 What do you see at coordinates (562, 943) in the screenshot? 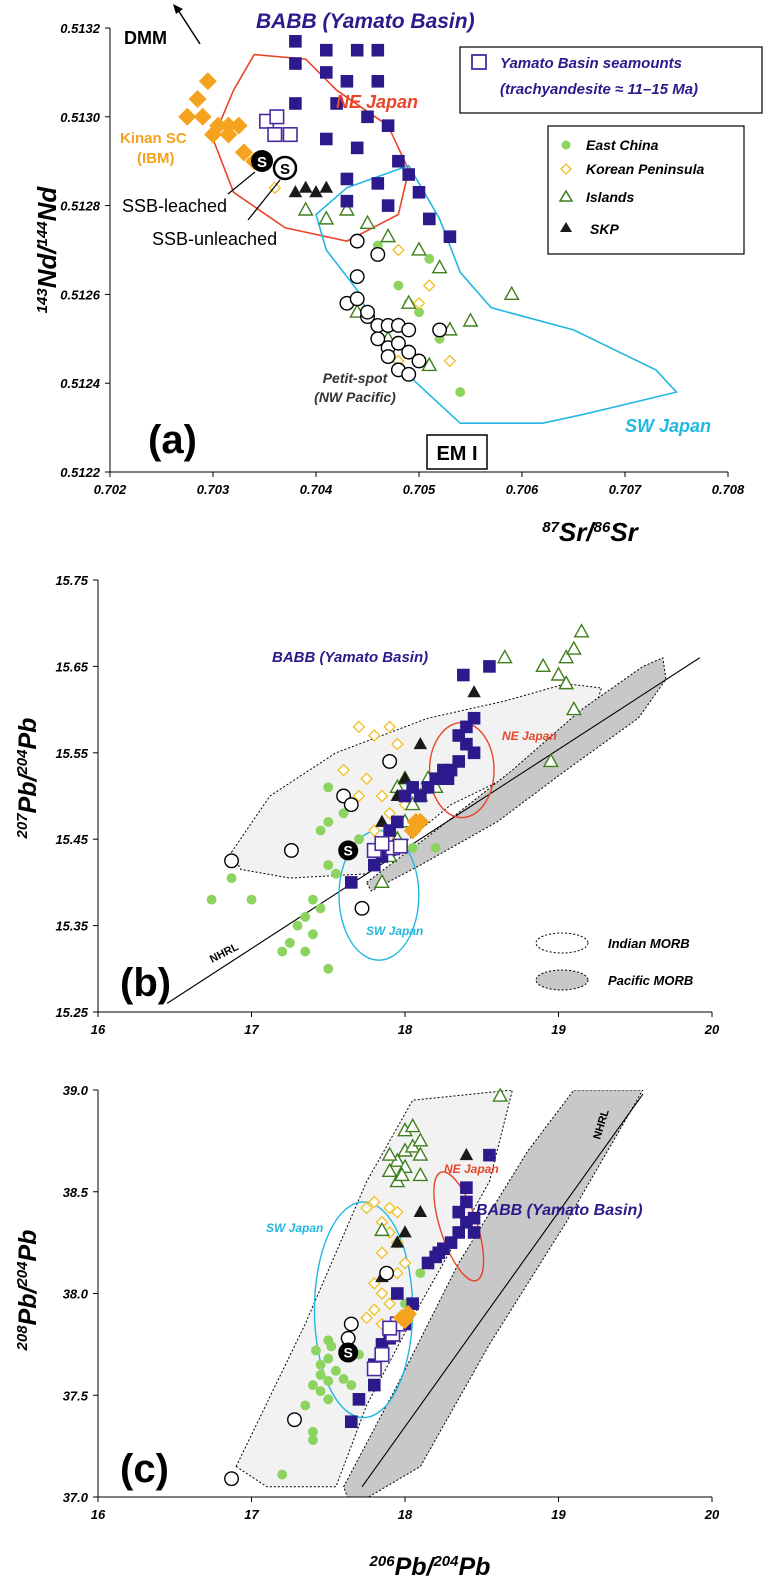
I see `legend-indian-morb-symbol` at bounding box center [562, 943].